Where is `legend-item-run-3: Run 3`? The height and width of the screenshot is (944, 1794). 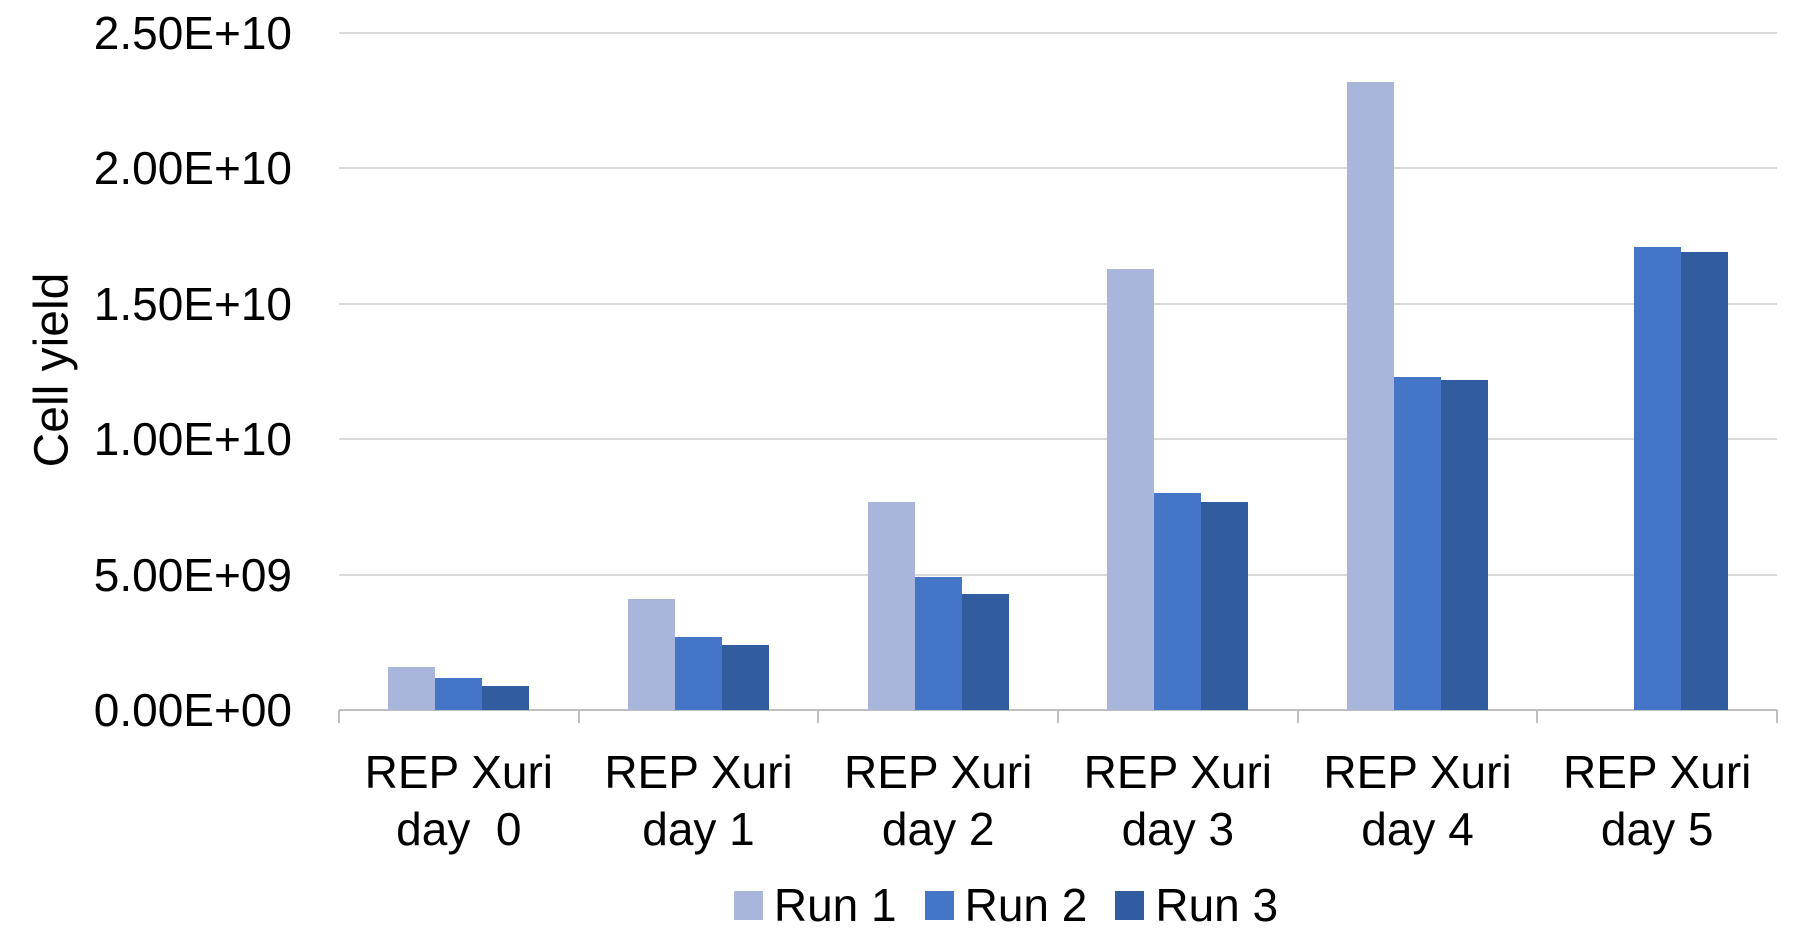 legend-item-run-3: Run 3 is located at coordinates (1196, 905).